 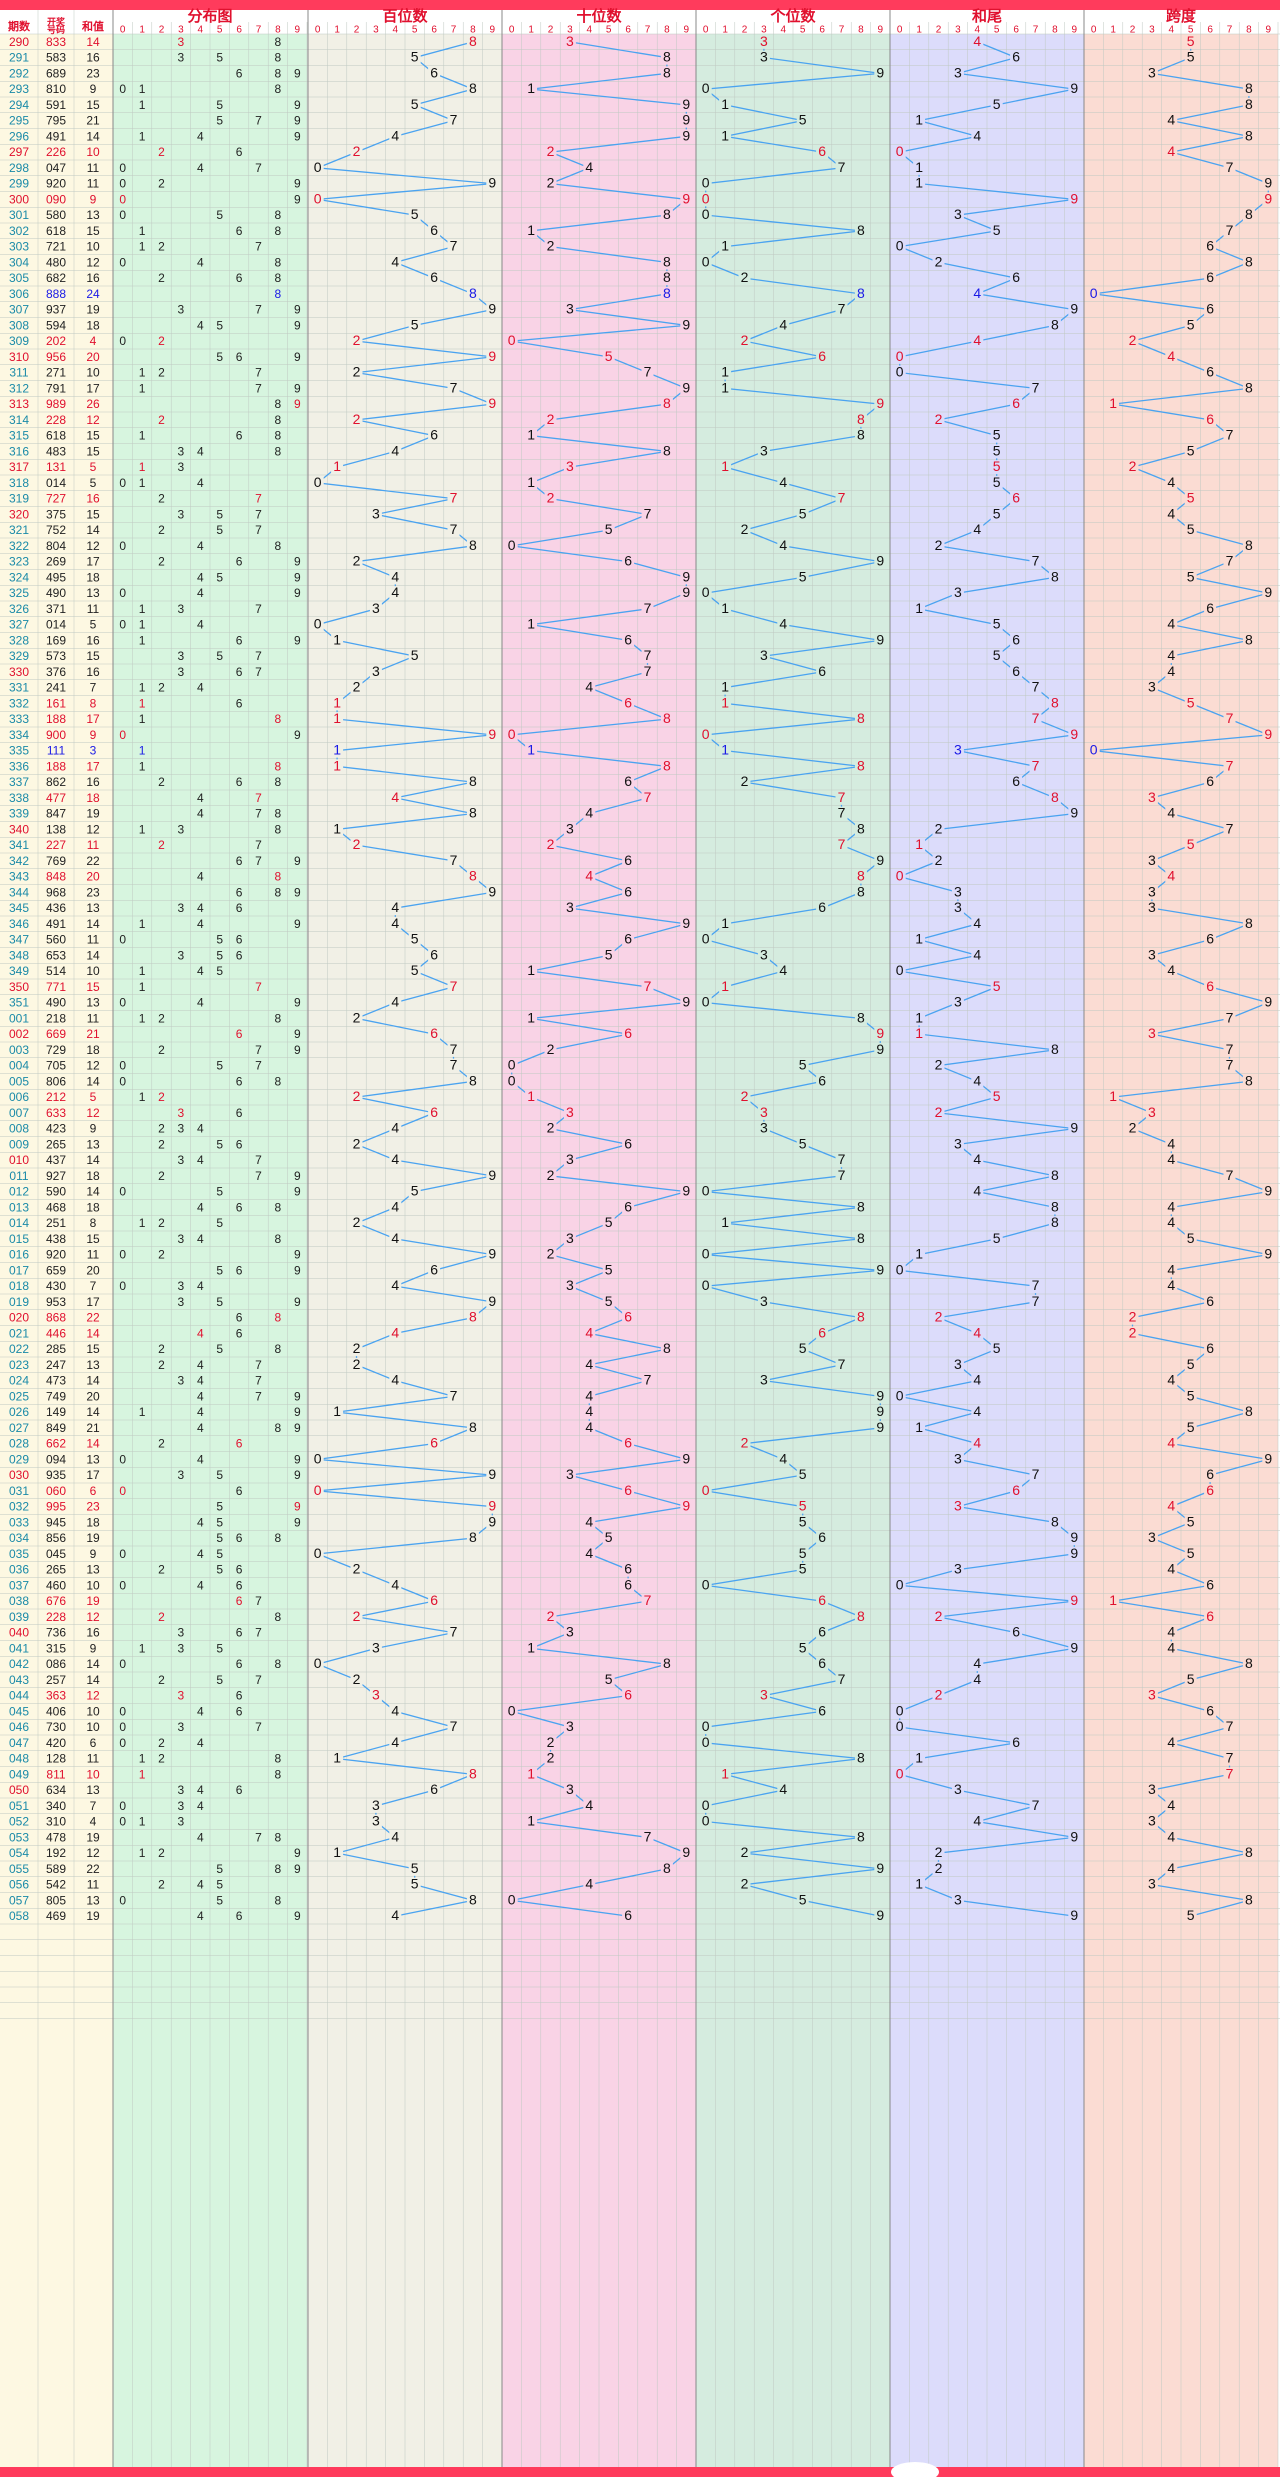 What do you see at coordinates (19, 546) in the screenshot?
I see `period-cell: 322` at bounding box center [19, 546].